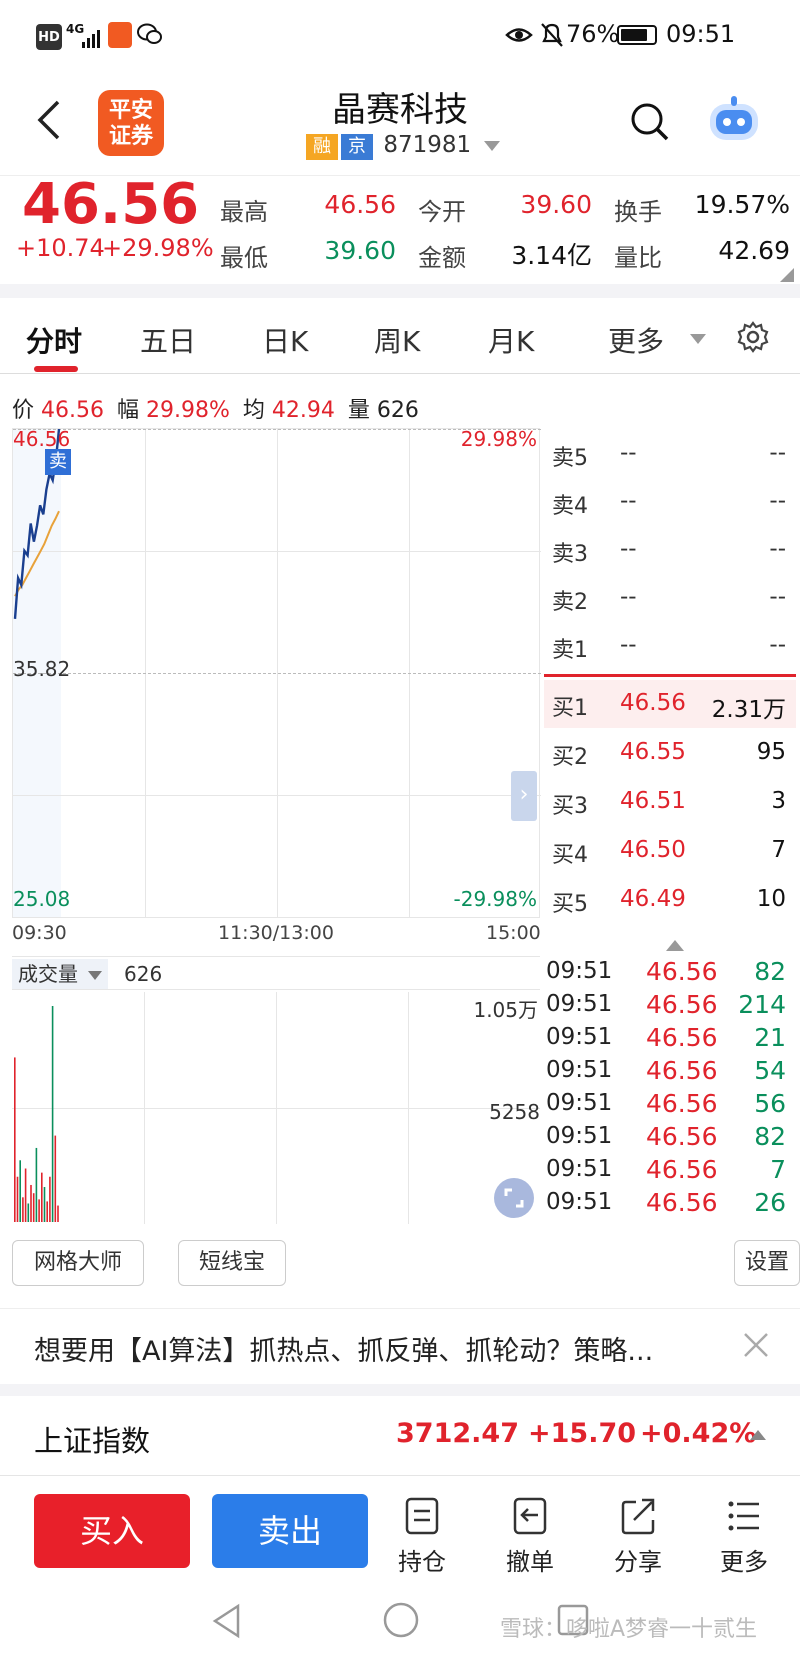 This screenshot has height=1662, width=800. What do you see at coordinates (530, 1562) in the screenshot?
I see `cancel-order-label: 撤单` at bounding box center [530, 1562].